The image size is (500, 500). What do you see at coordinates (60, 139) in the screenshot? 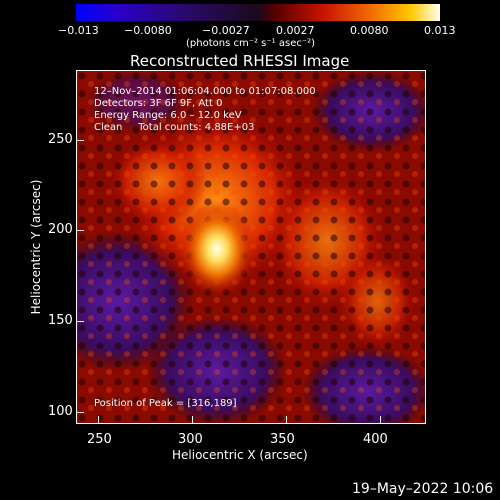
I see `y-tick-label: 250` at bounding box center [60, 139].